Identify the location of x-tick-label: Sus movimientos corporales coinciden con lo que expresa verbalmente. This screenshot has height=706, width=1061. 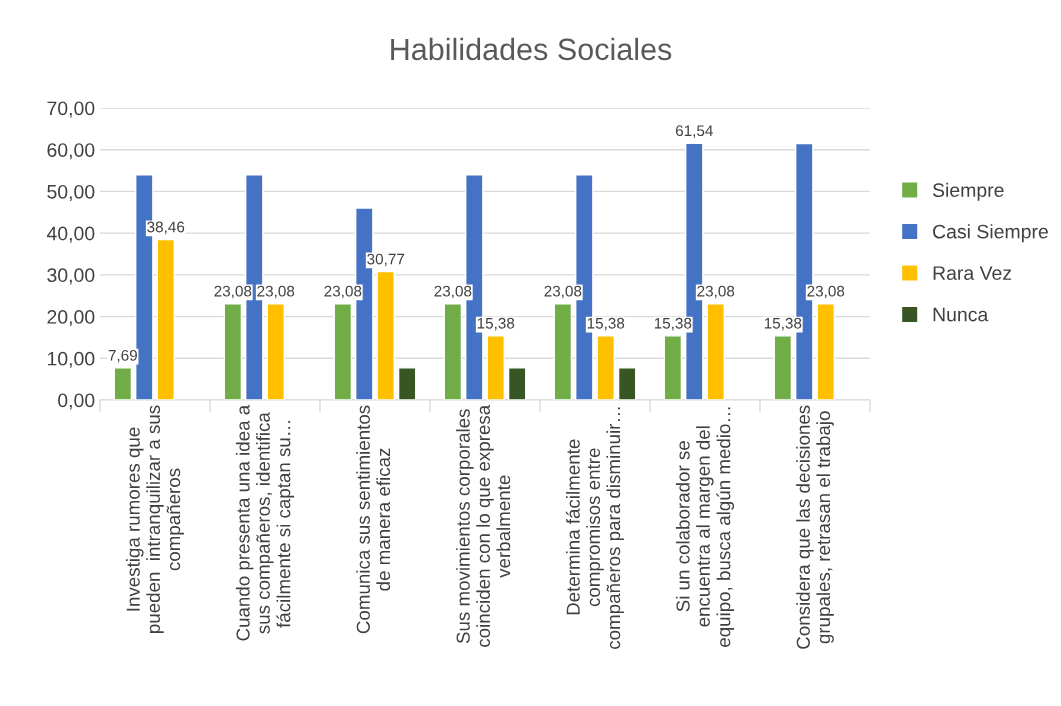
(483, 525).